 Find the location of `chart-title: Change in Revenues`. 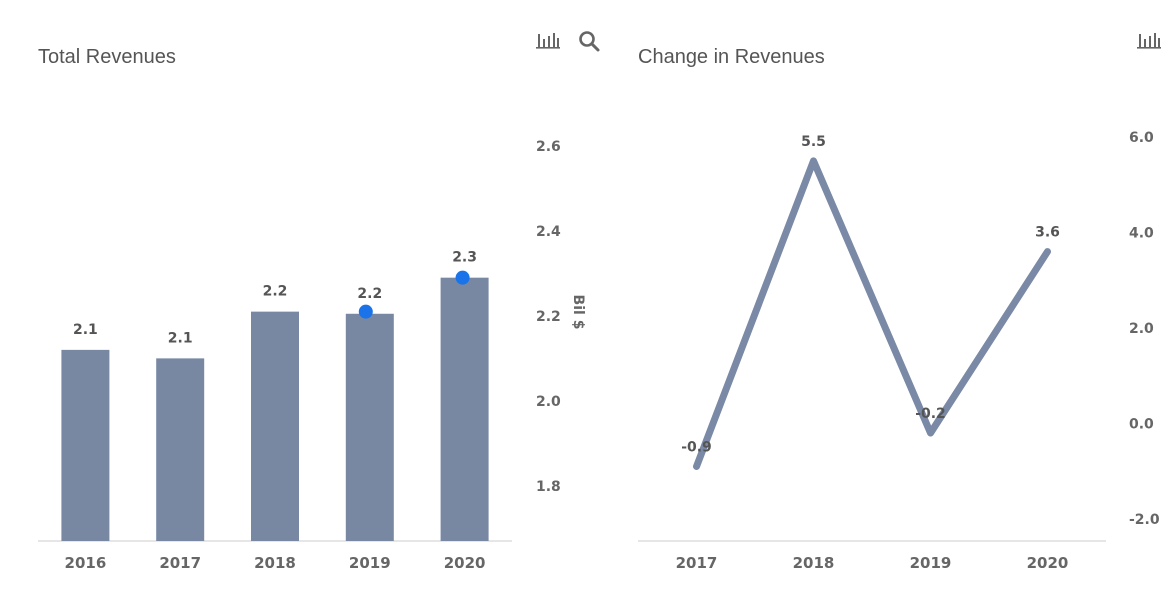

chart-title: Change in Revenues is located at coordinates (731, 57).